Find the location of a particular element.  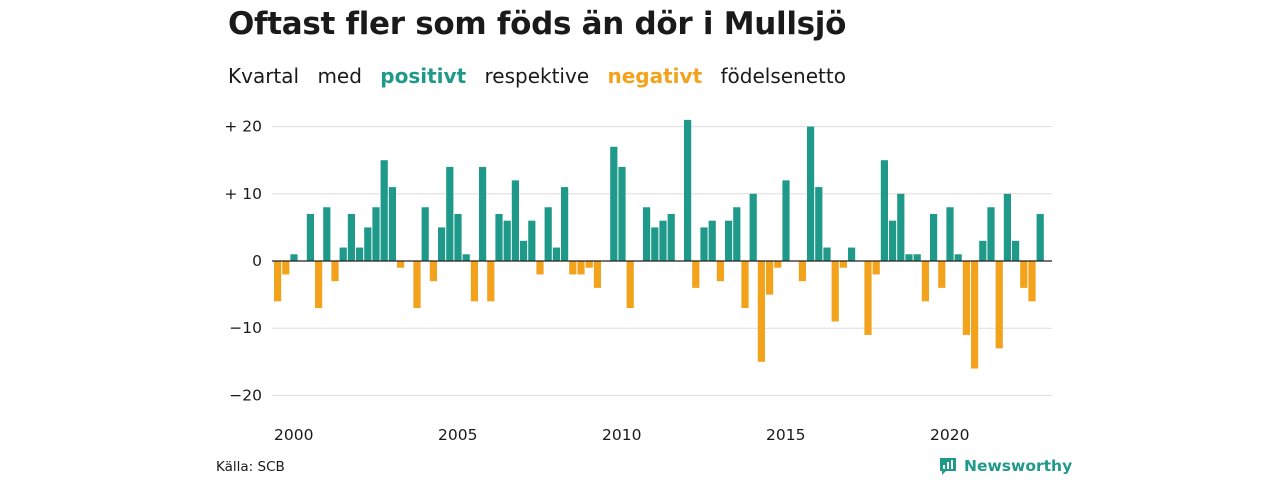

x-tick-label: 2010 is located at coordinates (621, 435).